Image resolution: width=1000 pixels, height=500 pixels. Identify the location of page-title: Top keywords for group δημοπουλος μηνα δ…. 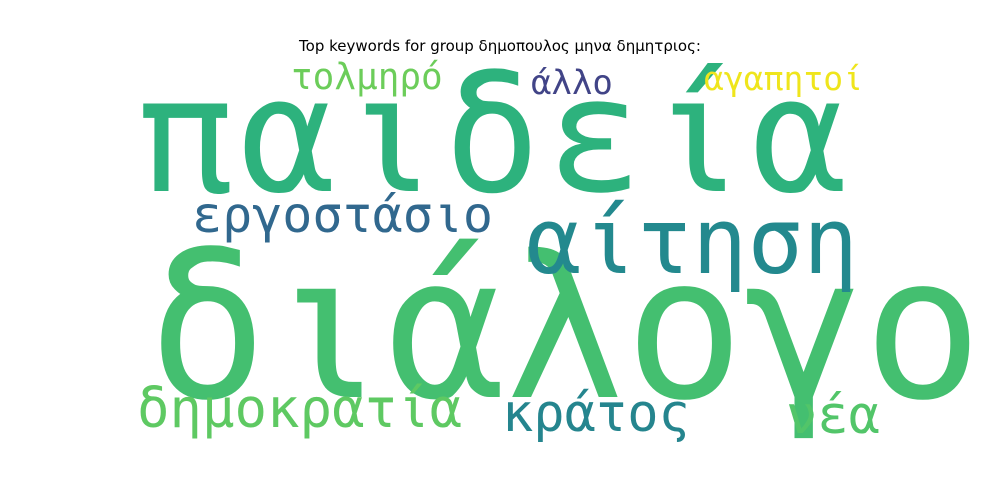
(500, 46).